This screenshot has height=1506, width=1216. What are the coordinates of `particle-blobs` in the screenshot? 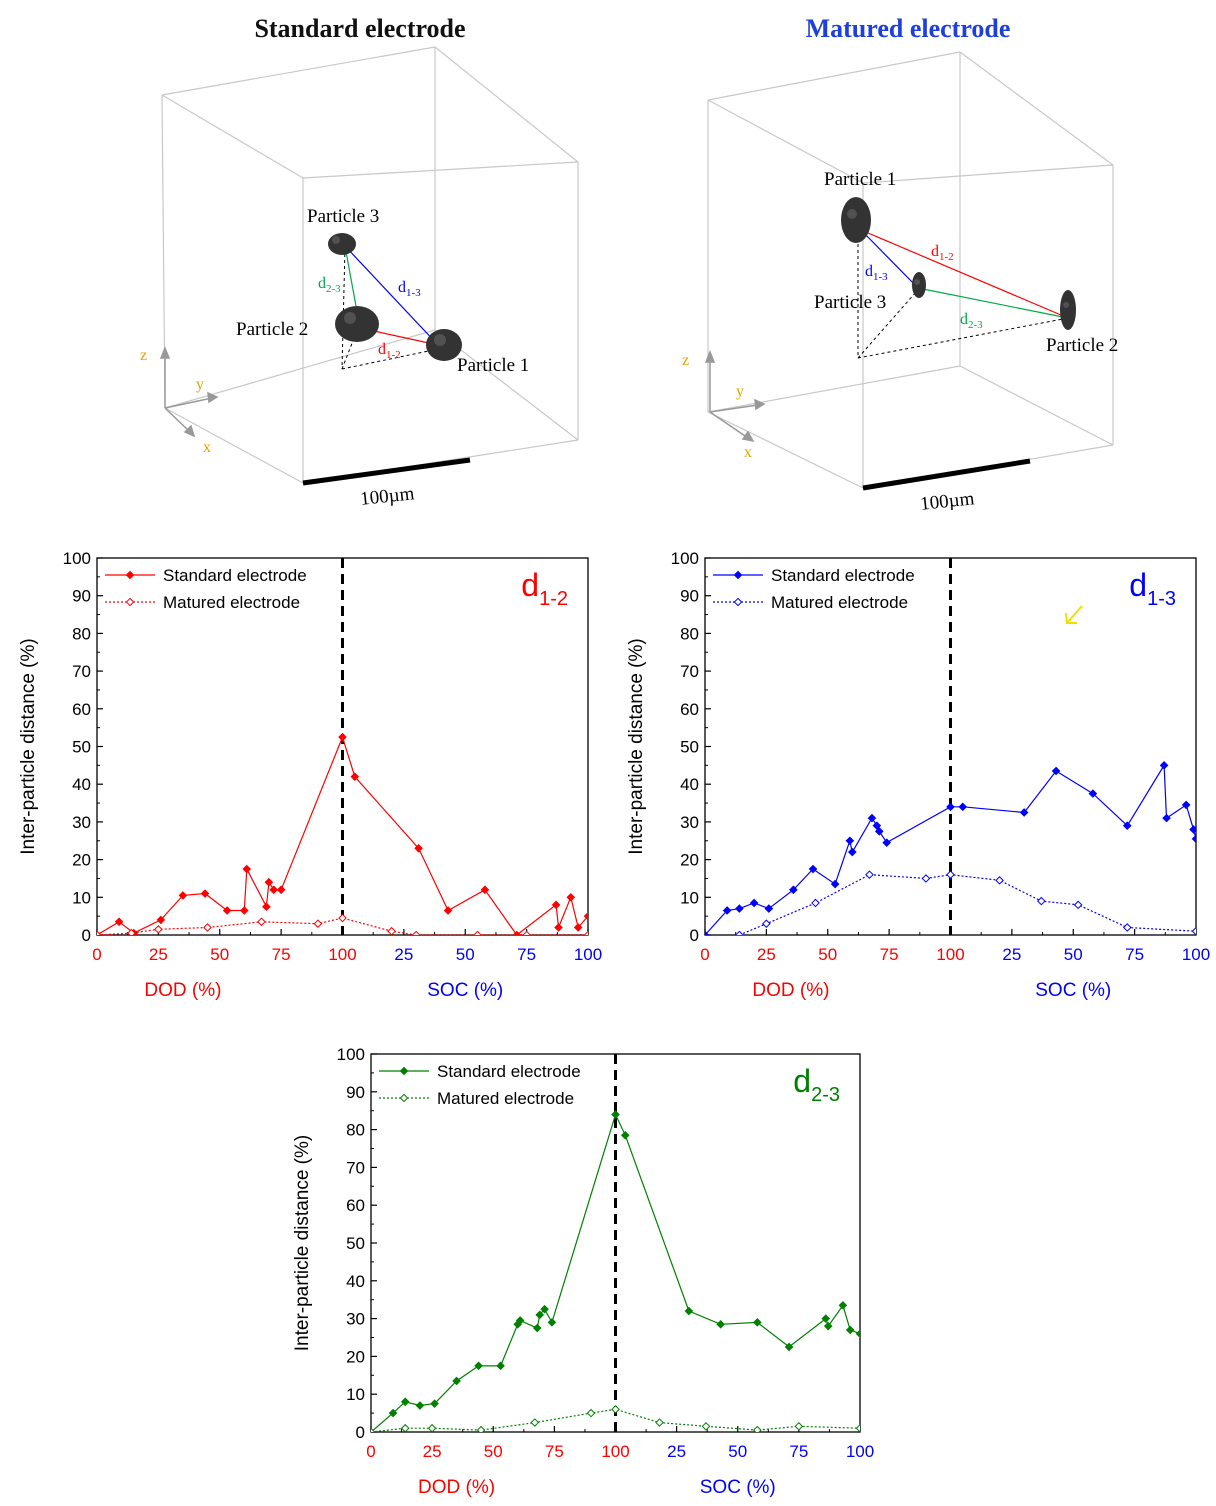 It's located at (958, 263).